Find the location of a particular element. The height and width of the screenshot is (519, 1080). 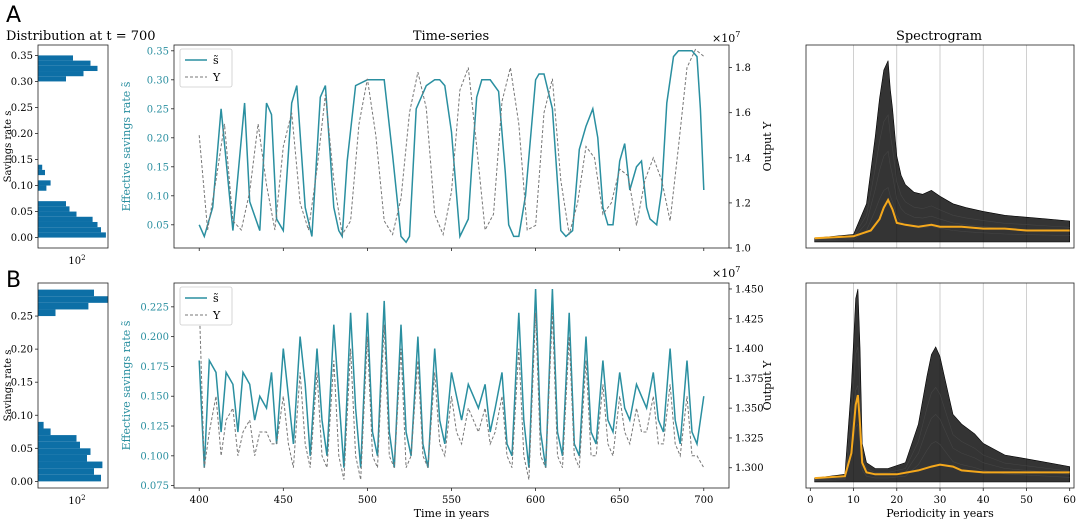

y2-tick-label: 1.2 is located at coordinates (743, 203).